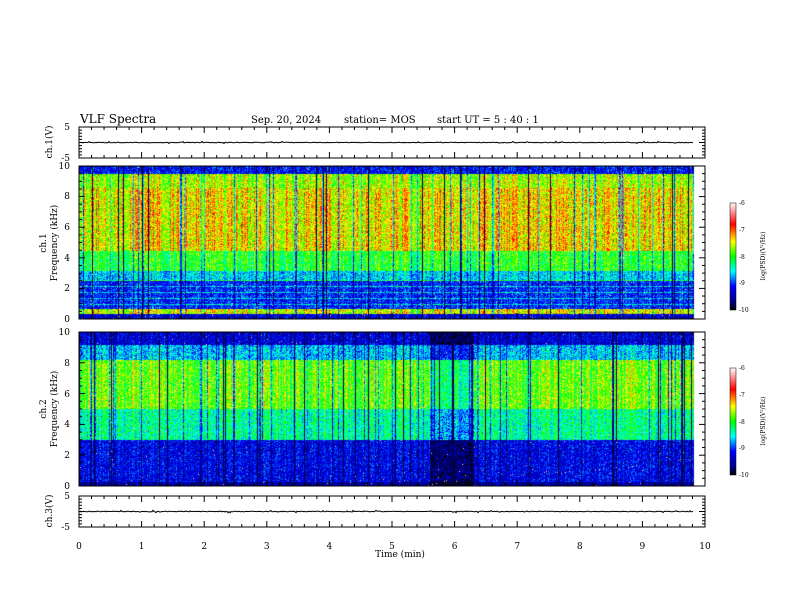 This screenshot has width=792, height=612. What do you see at coordinates (67, 487) in the screenshot?
I see `ch2-freq-tick-0: 0` at bounding box center [67, 487].